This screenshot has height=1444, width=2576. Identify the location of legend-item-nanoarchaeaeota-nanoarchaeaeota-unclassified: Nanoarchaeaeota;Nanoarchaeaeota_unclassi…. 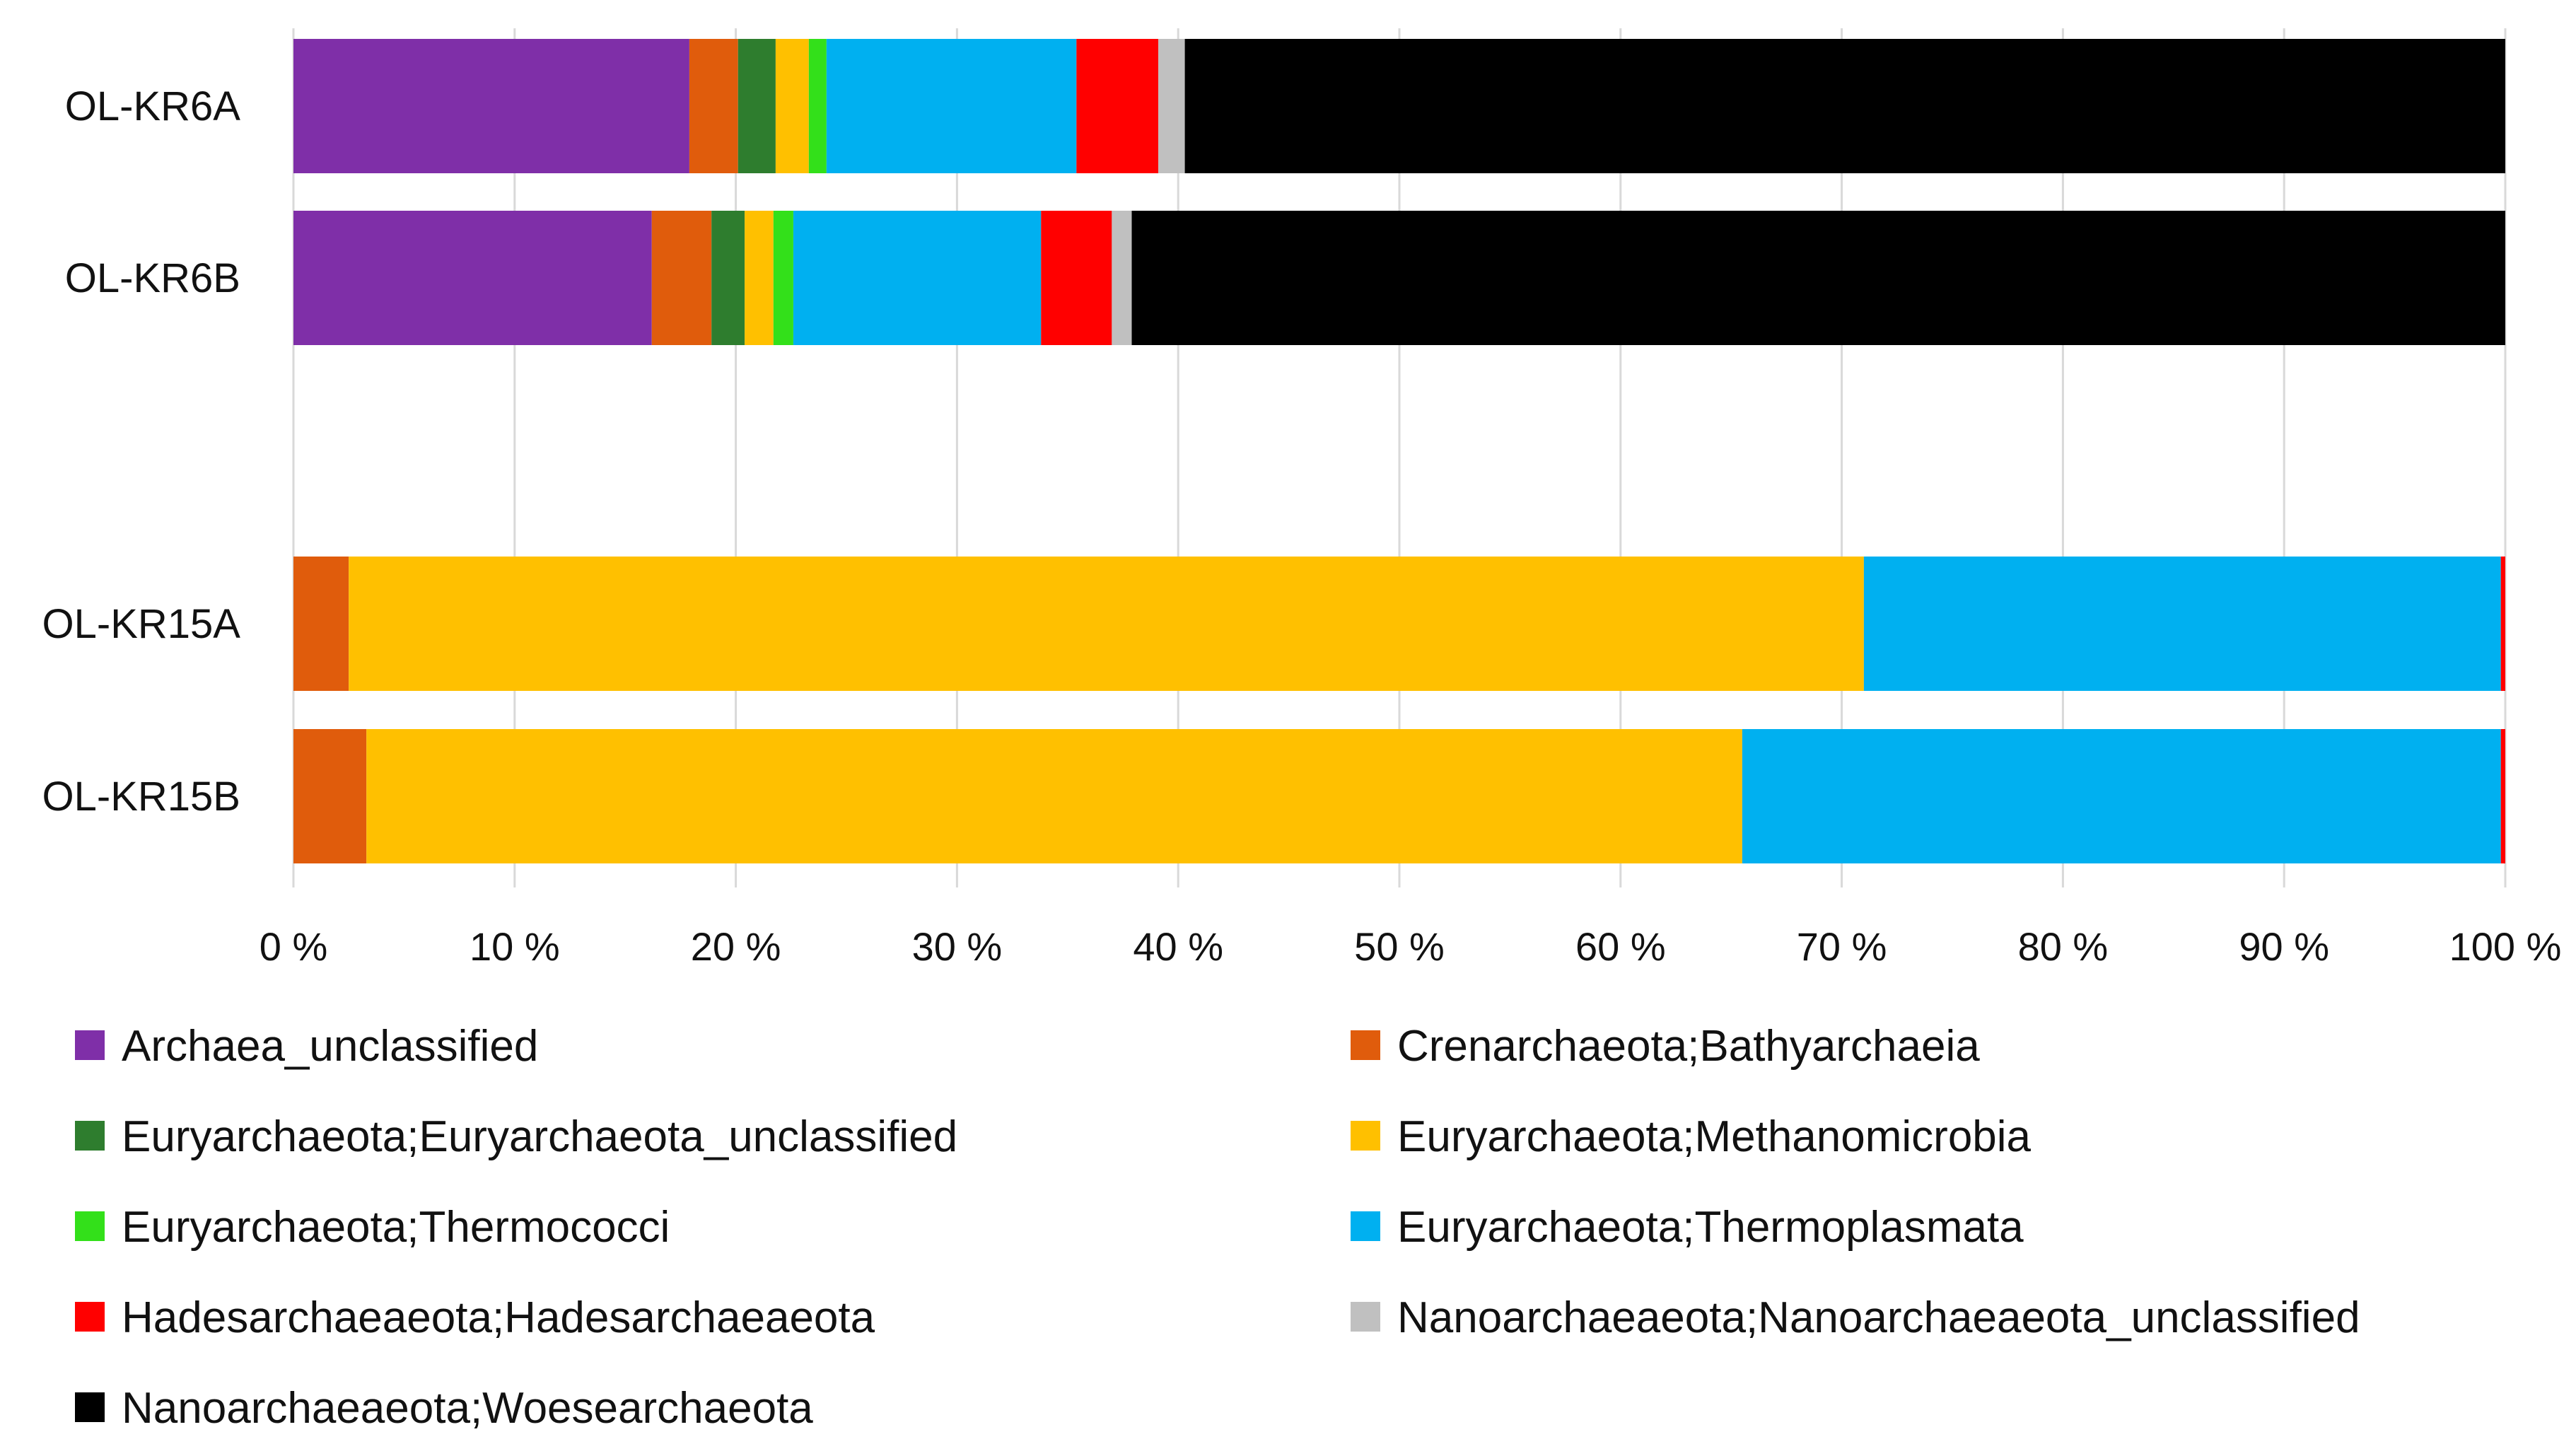
(1855, 1317).